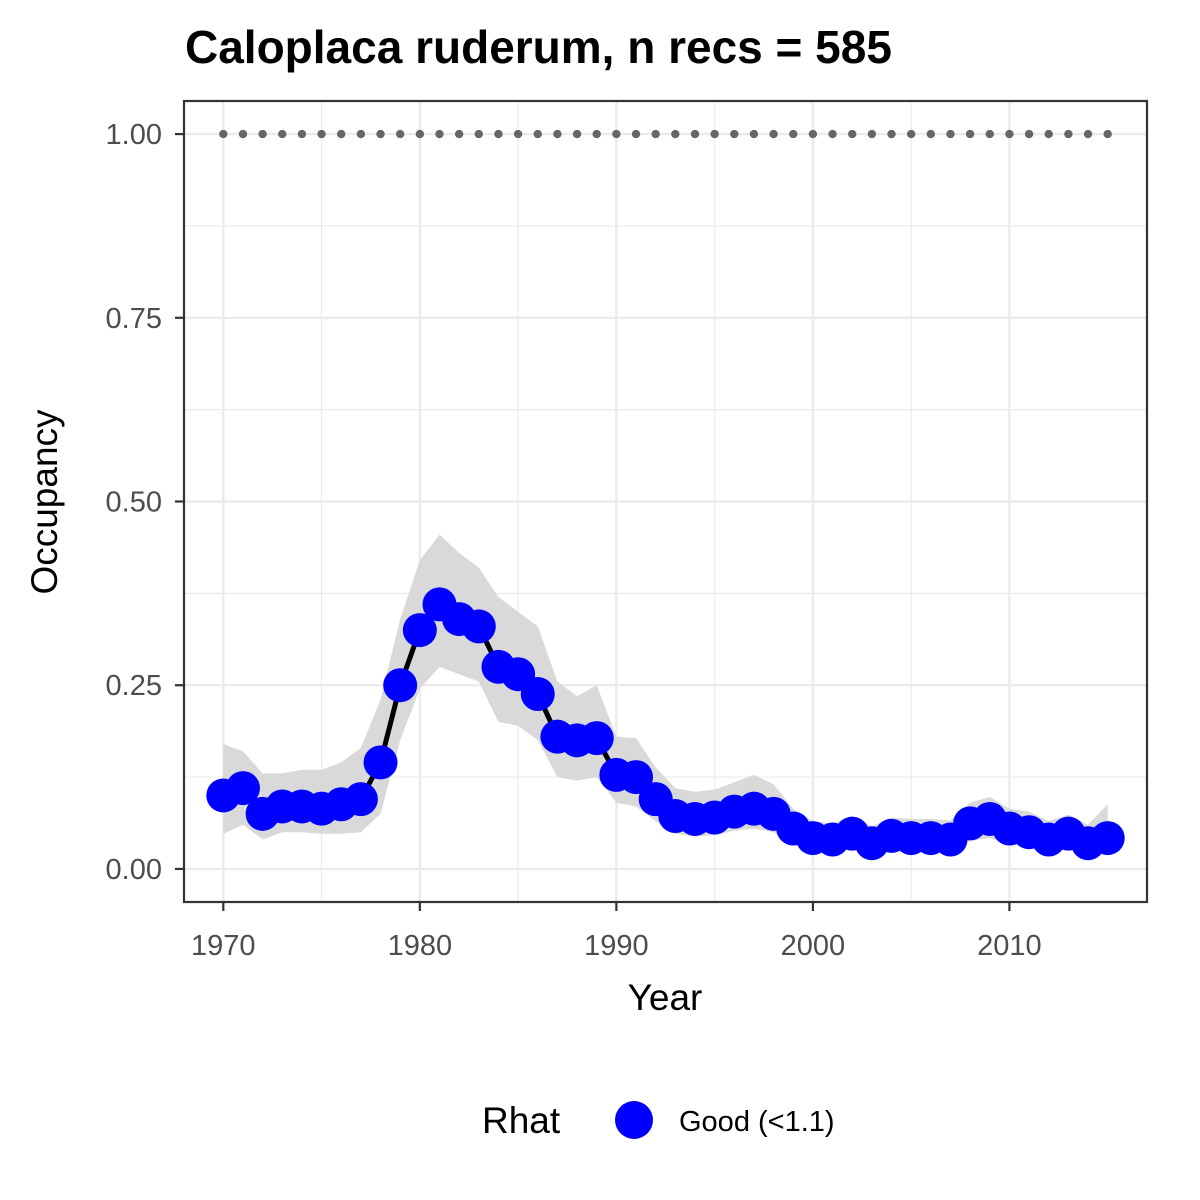 The image size is (1200, 1200). Describe the element at coordinates (634, 1120) in the screenshot. I see `legend-key-good` at that location.